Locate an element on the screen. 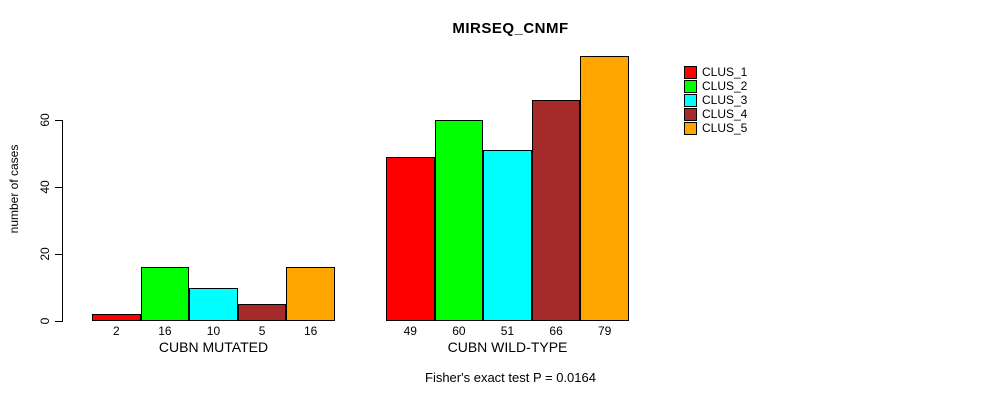  bar-value-label: 66 is located at coordinates (556, 331).